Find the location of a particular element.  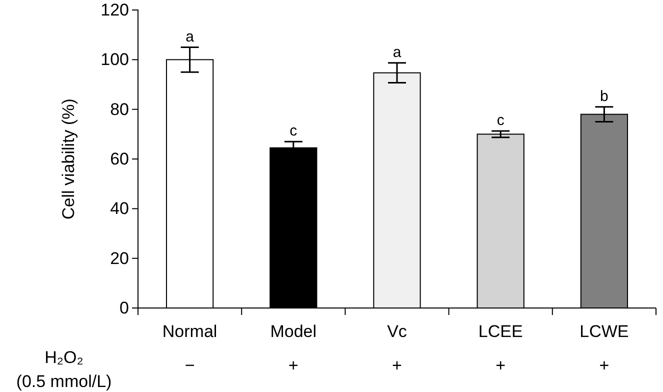

y-axis-title: Cell viability (%) is located at coordinates (68, 159).